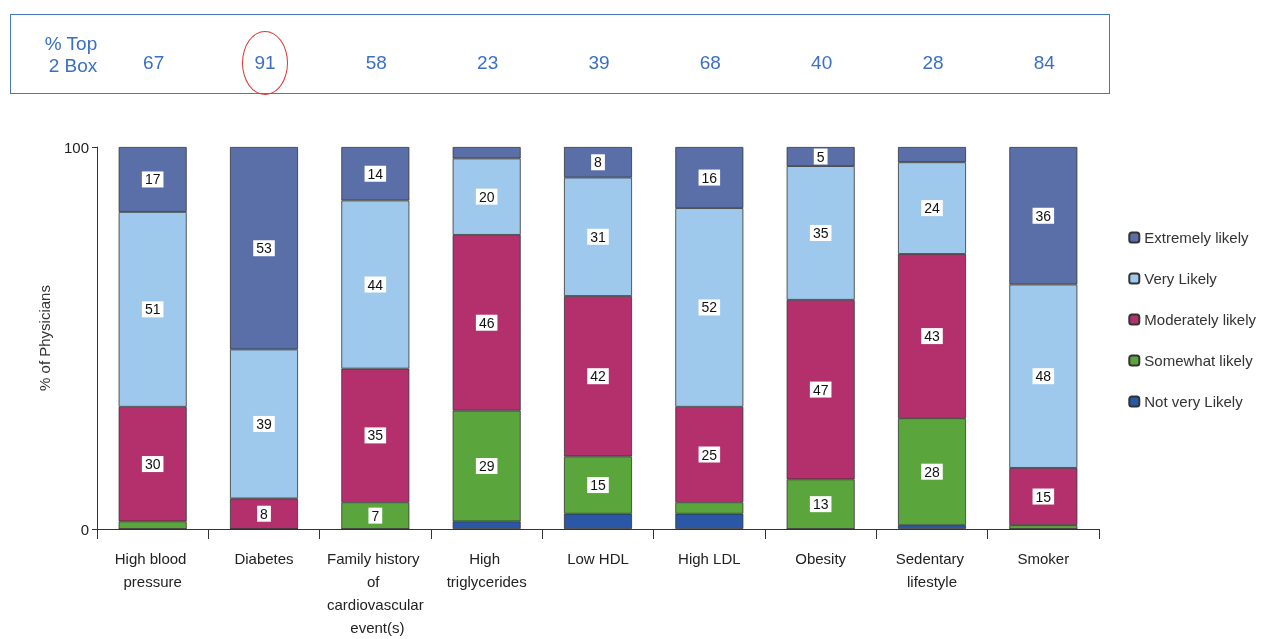 The height and width of the screenshot is (639, 1269). Describe the element at coordinates (154, 63) in the screenshot. I see `text: 67` at that location.